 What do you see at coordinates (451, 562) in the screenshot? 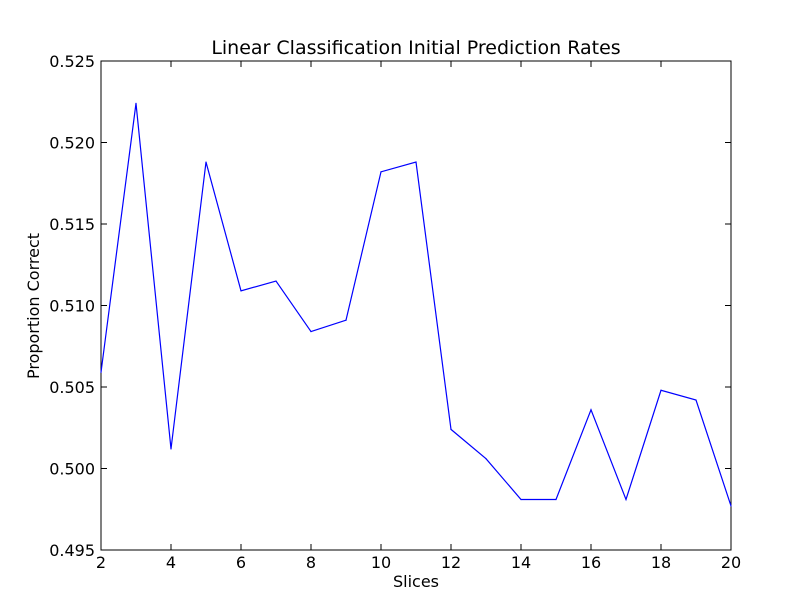
I see `x-tick-label: 12` at bounding box center [451, 562].